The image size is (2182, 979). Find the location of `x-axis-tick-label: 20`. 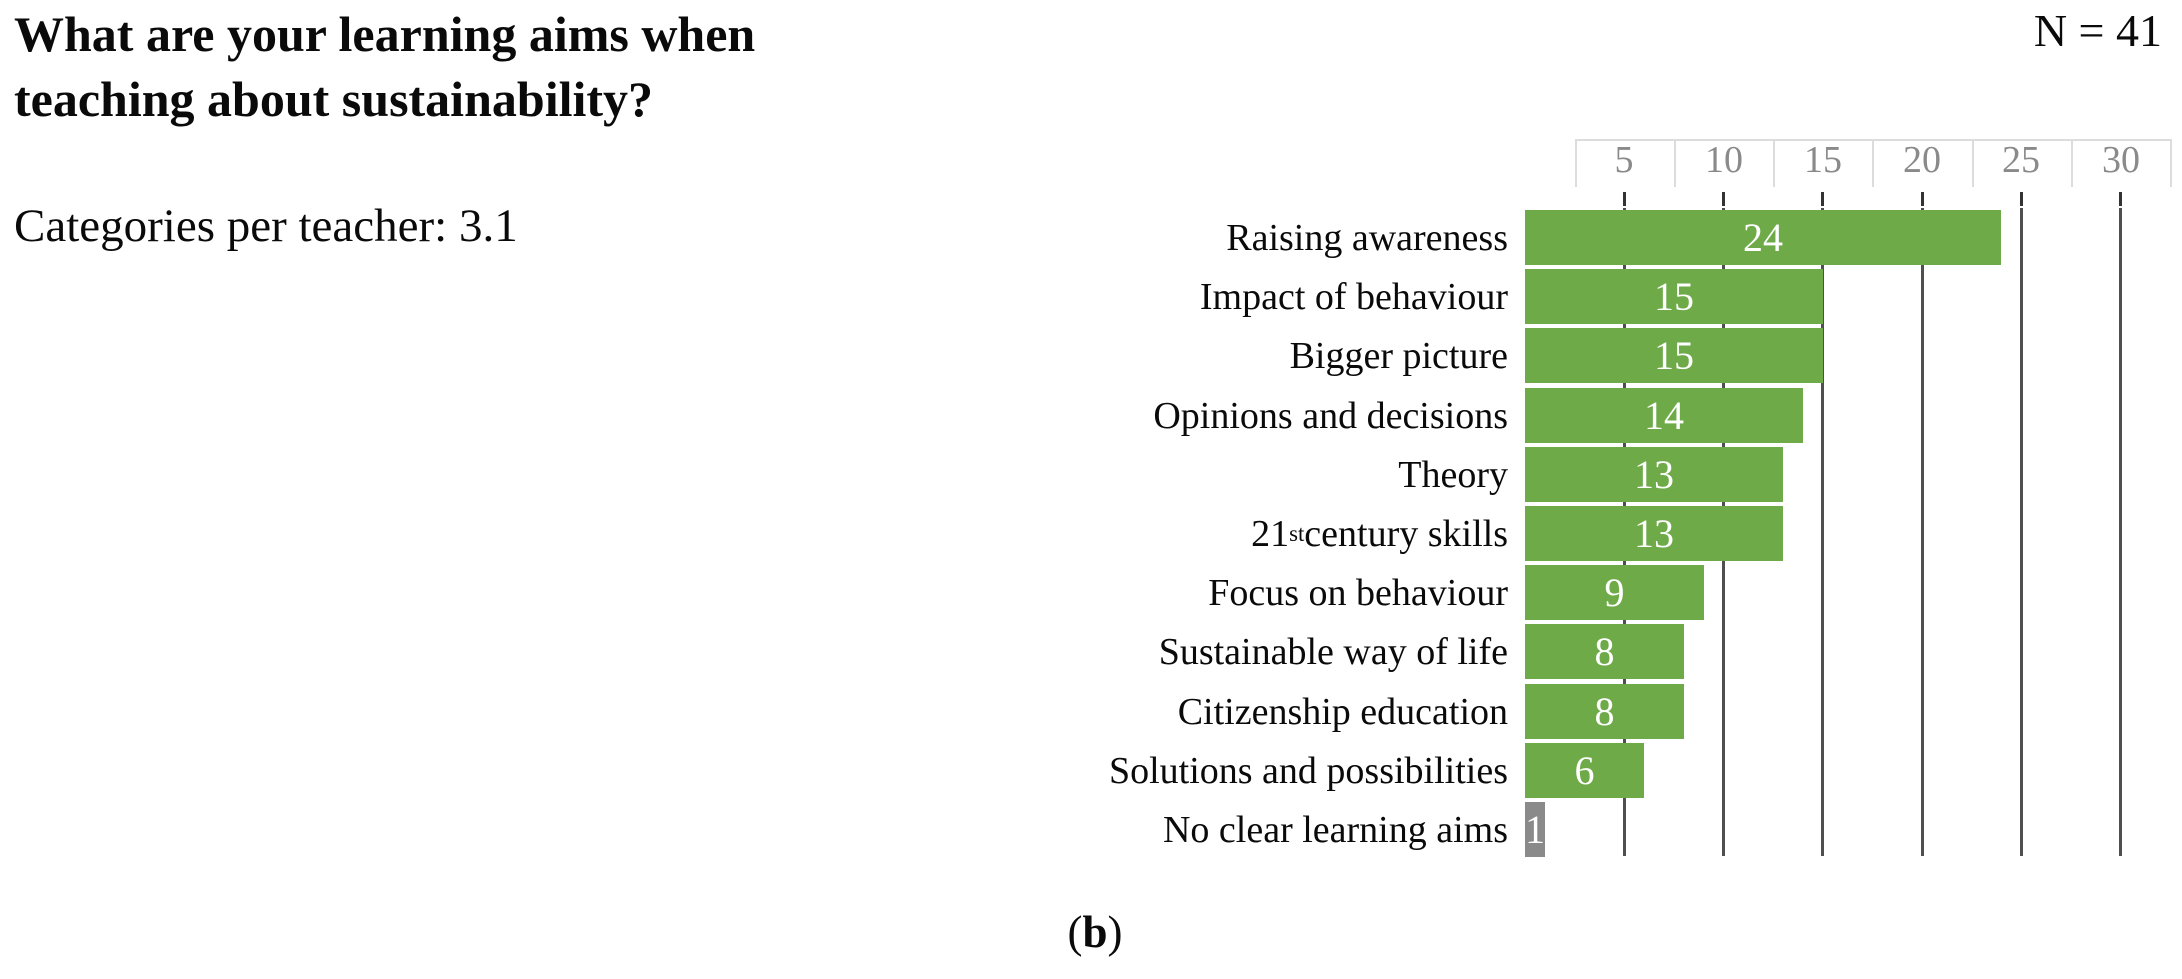

x-axis-tick-label: 20 is located at coordinates (1922, 160).